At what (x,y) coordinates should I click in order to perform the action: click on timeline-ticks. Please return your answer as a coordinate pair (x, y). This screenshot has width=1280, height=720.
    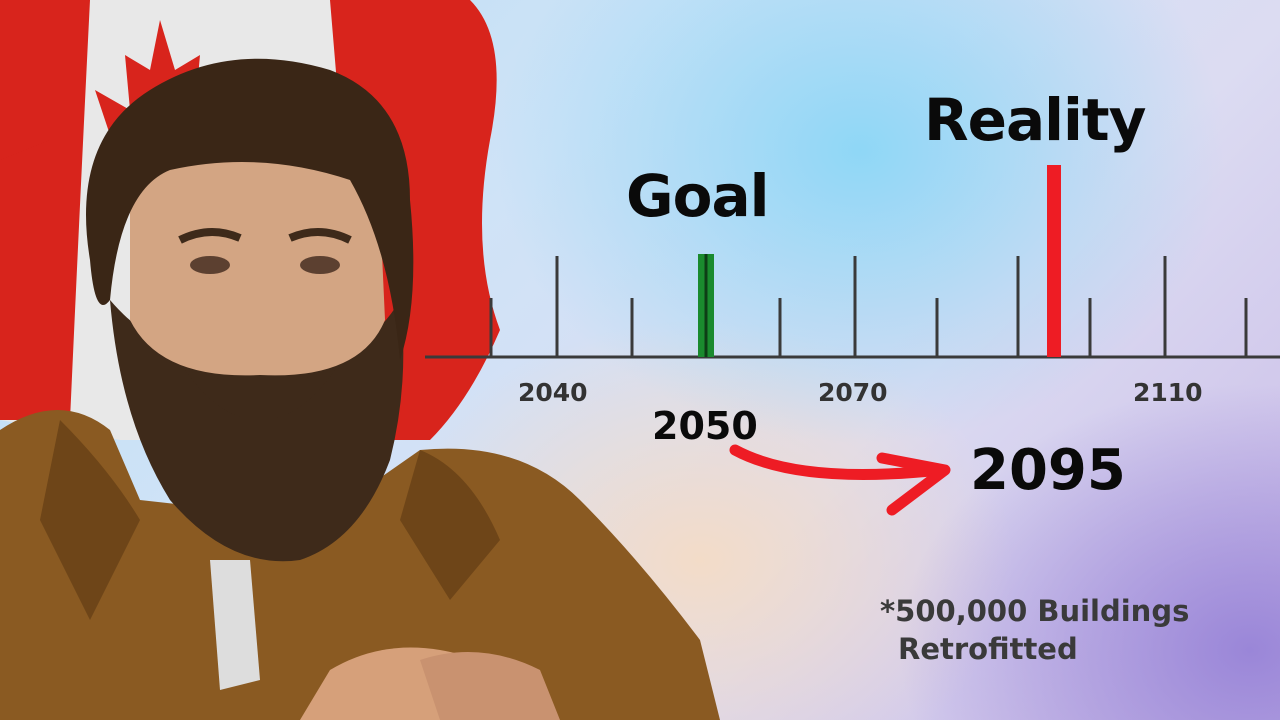
    Looking at the image, I should click on (868, 306).